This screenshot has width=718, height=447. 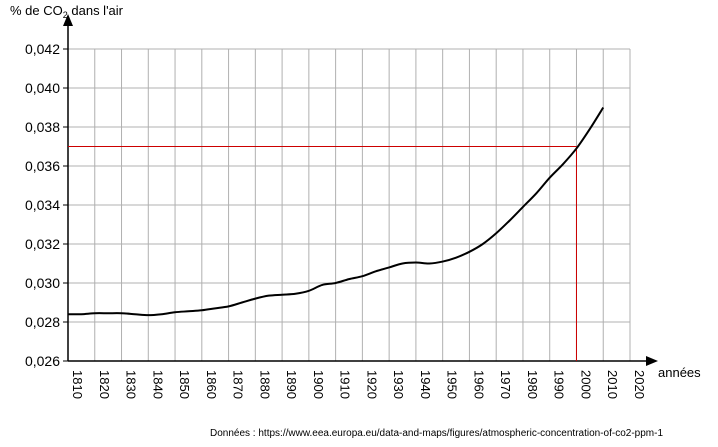 What do you see at coordinates (264, 384) in the screenshot?
I see `x-tick-label: 1880` at bounding box center [264, 384].